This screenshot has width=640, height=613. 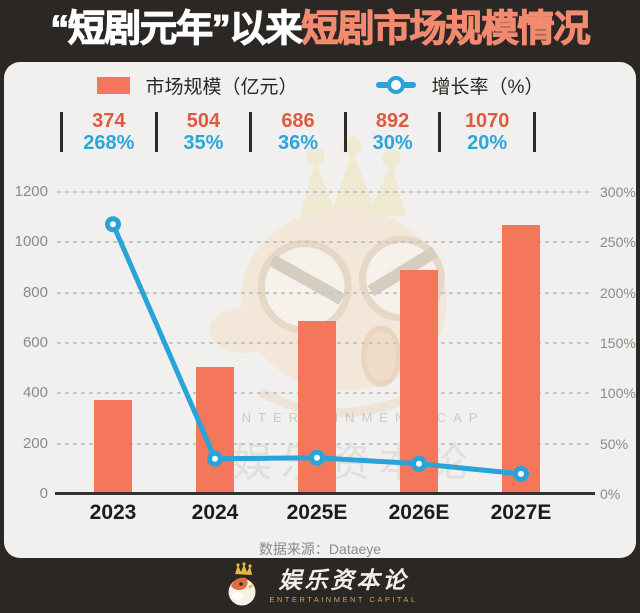 What do you see at coordinates (317, 407) in the screenshot?
I see `bar-2025E` at bounding box center [317, 407].